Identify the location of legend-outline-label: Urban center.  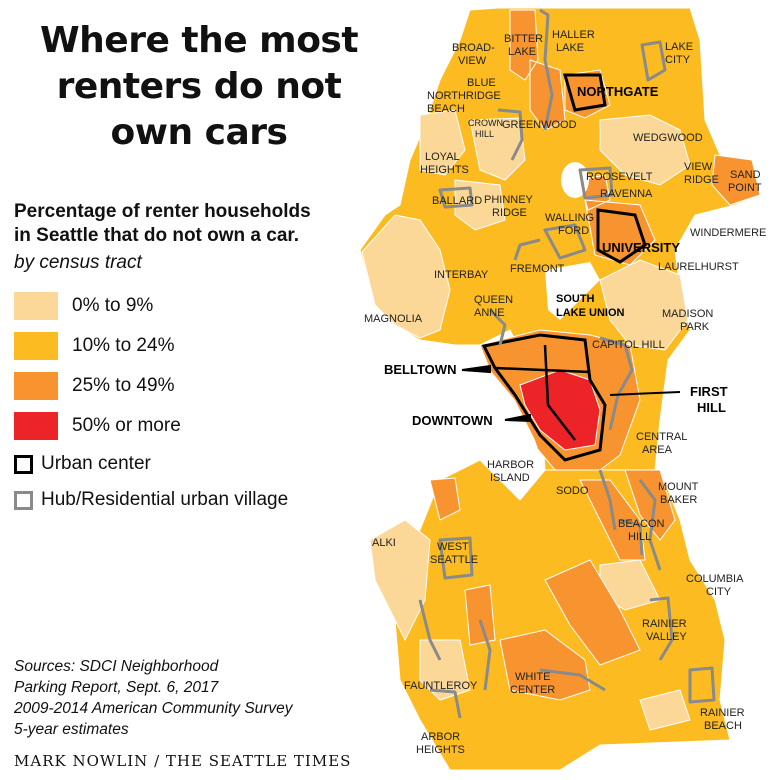
(96, 463).